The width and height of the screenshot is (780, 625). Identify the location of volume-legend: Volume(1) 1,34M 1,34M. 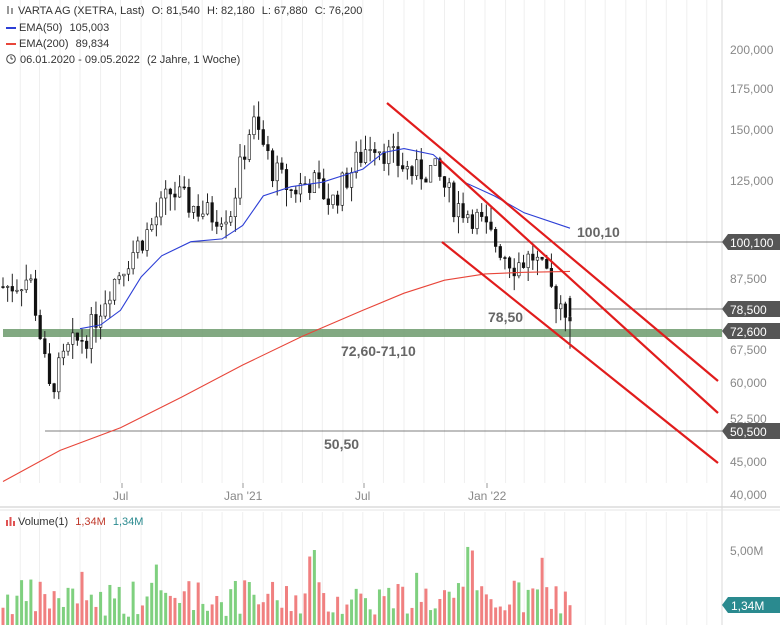
(74, 522).